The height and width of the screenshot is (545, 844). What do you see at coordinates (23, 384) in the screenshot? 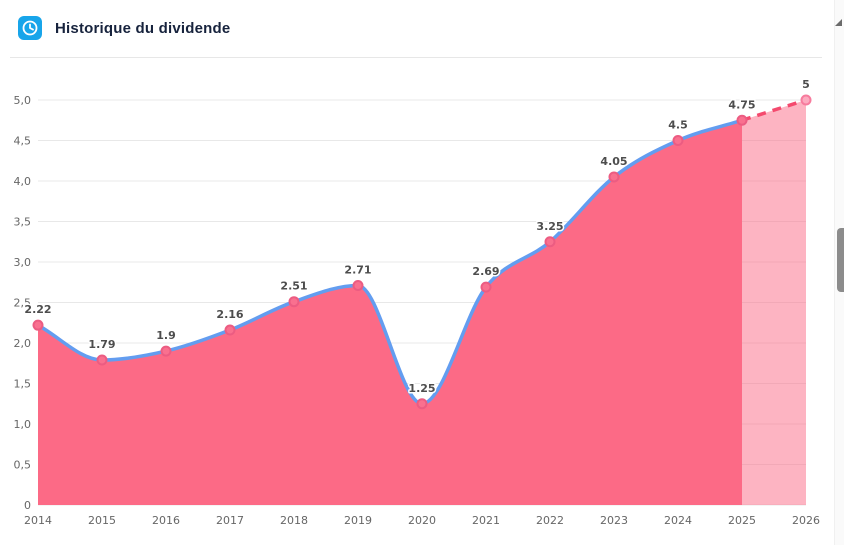
I see `y-tick-label: 1,5` at bounding box center [23, 384].